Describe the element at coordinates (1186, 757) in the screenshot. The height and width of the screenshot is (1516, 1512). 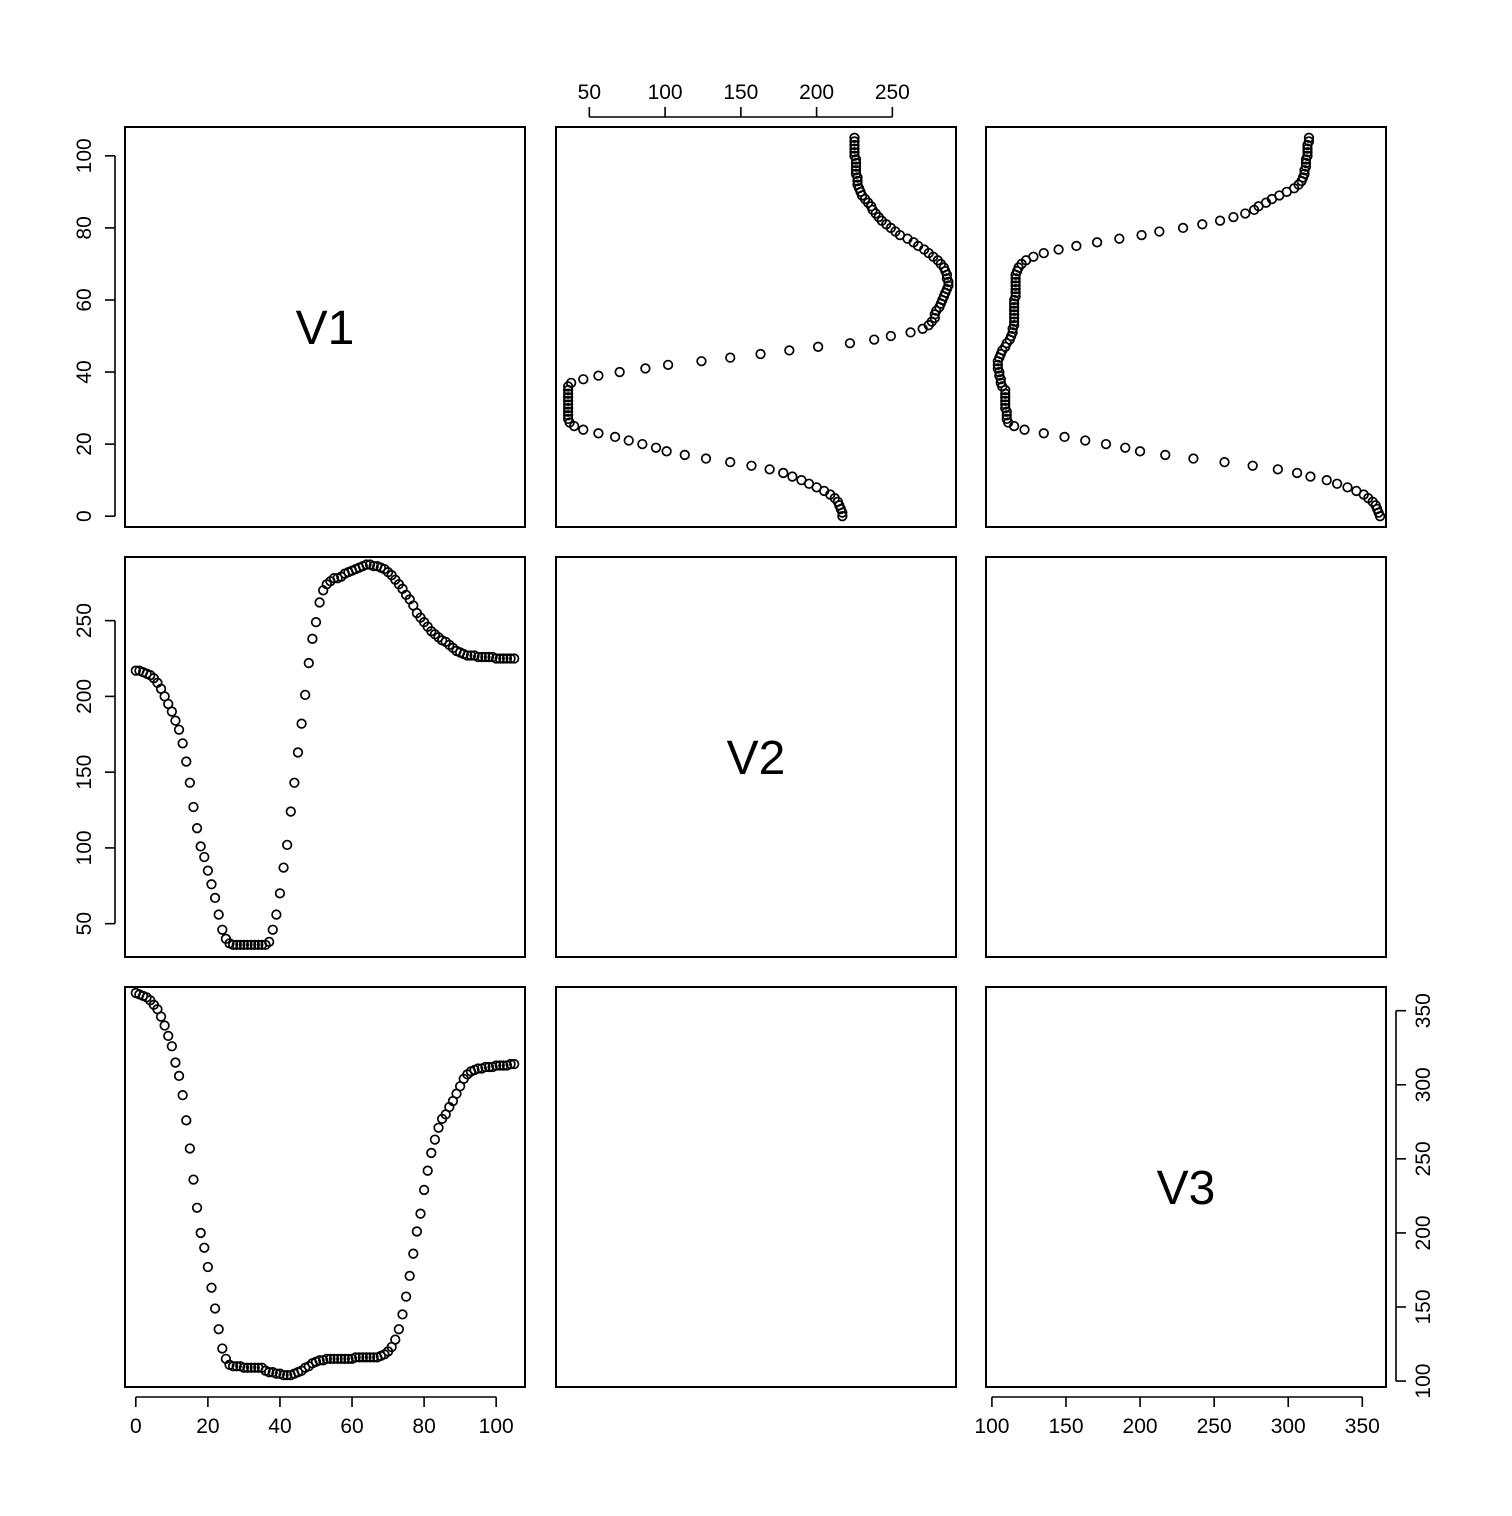
I see `panel-frame-v2-v3` at that location.